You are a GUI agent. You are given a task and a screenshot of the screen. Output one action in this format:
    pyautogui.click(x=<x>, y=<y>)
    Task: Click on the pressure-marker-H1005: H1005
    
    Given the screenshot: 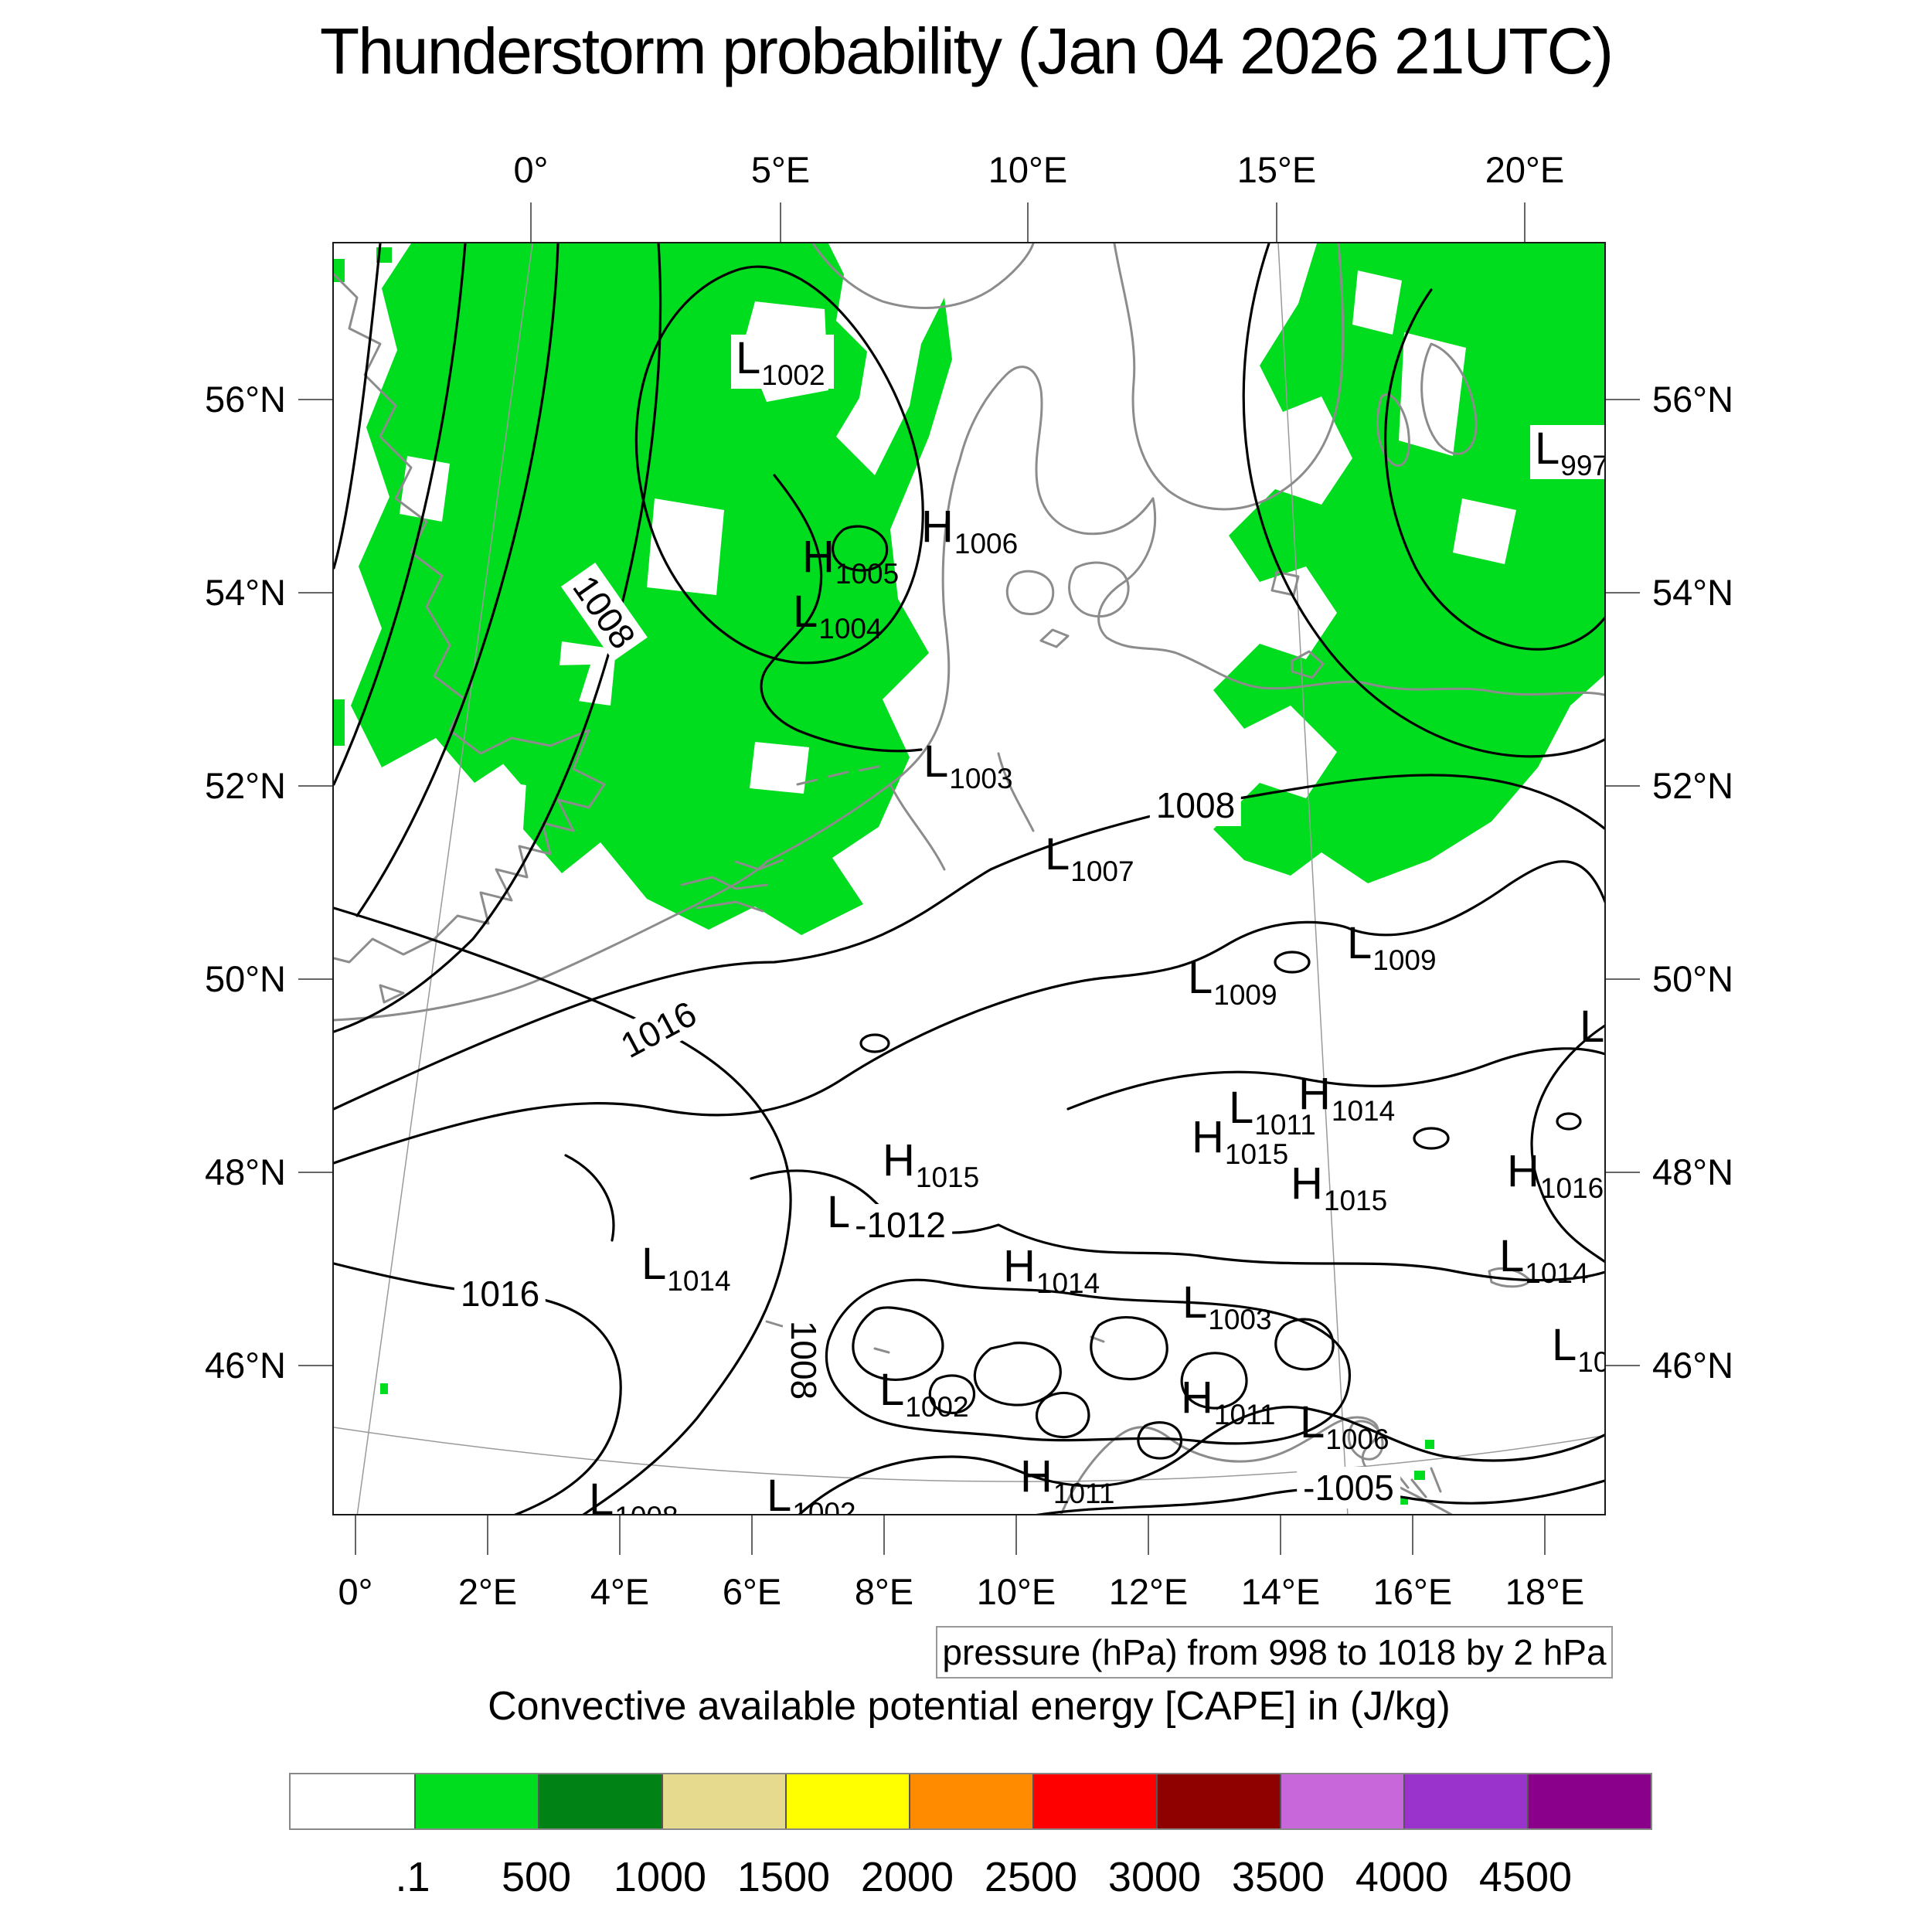 What is the action you would take?
    pyautogui.click(x=850, y=560)
    